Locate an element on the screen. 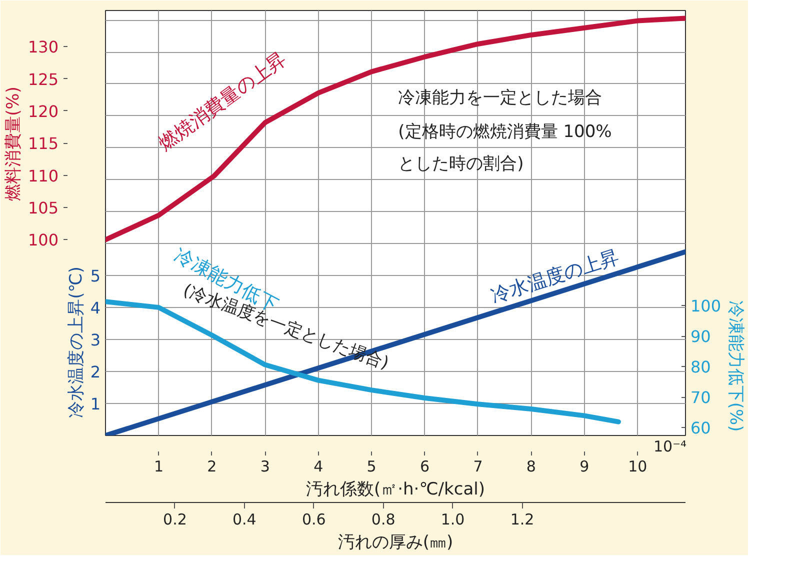 The height and width of the screenshot is (578, 788). y3-axis-title: 冷凍能力低下(%) is located at coordinates (736, 366).